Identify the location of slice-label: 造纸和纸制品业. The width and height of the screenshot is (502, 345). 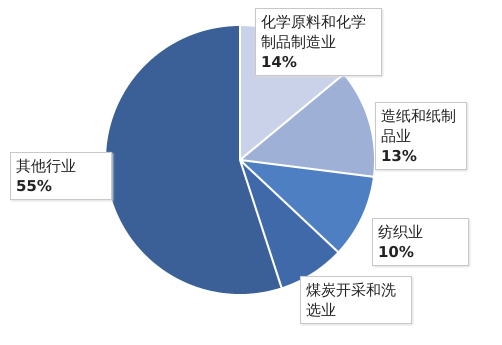
(419, 126).